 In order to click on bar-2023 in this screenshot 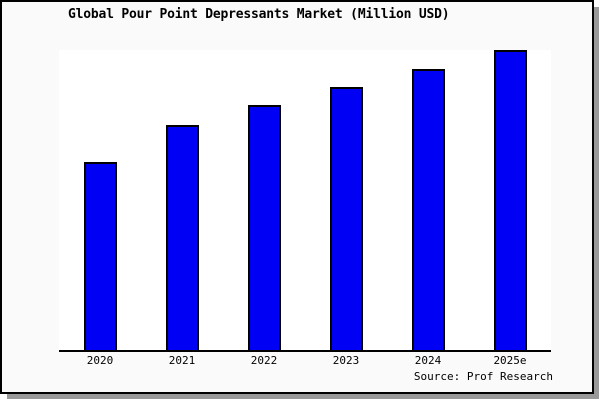, I will do `click(346, 218)`.